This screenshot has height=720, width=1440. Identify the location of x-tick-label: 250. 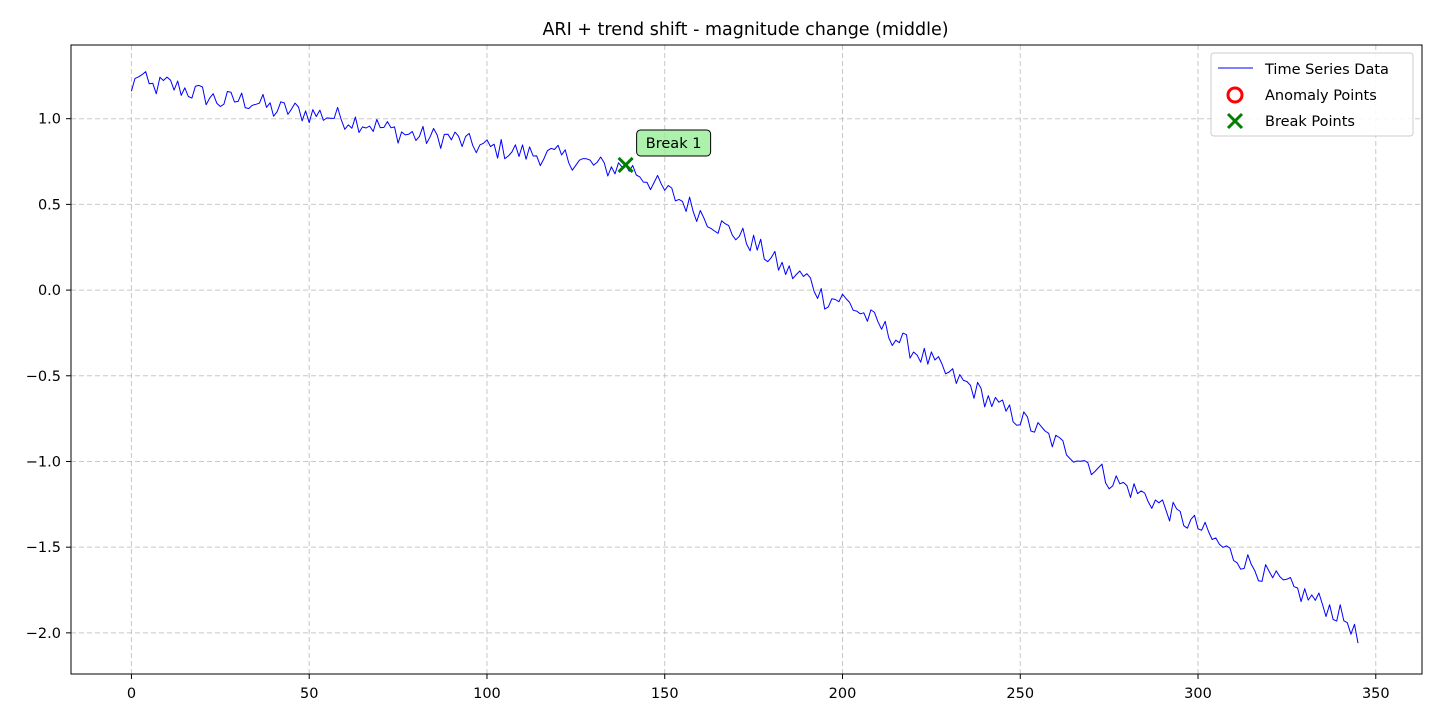
(1020, 694).